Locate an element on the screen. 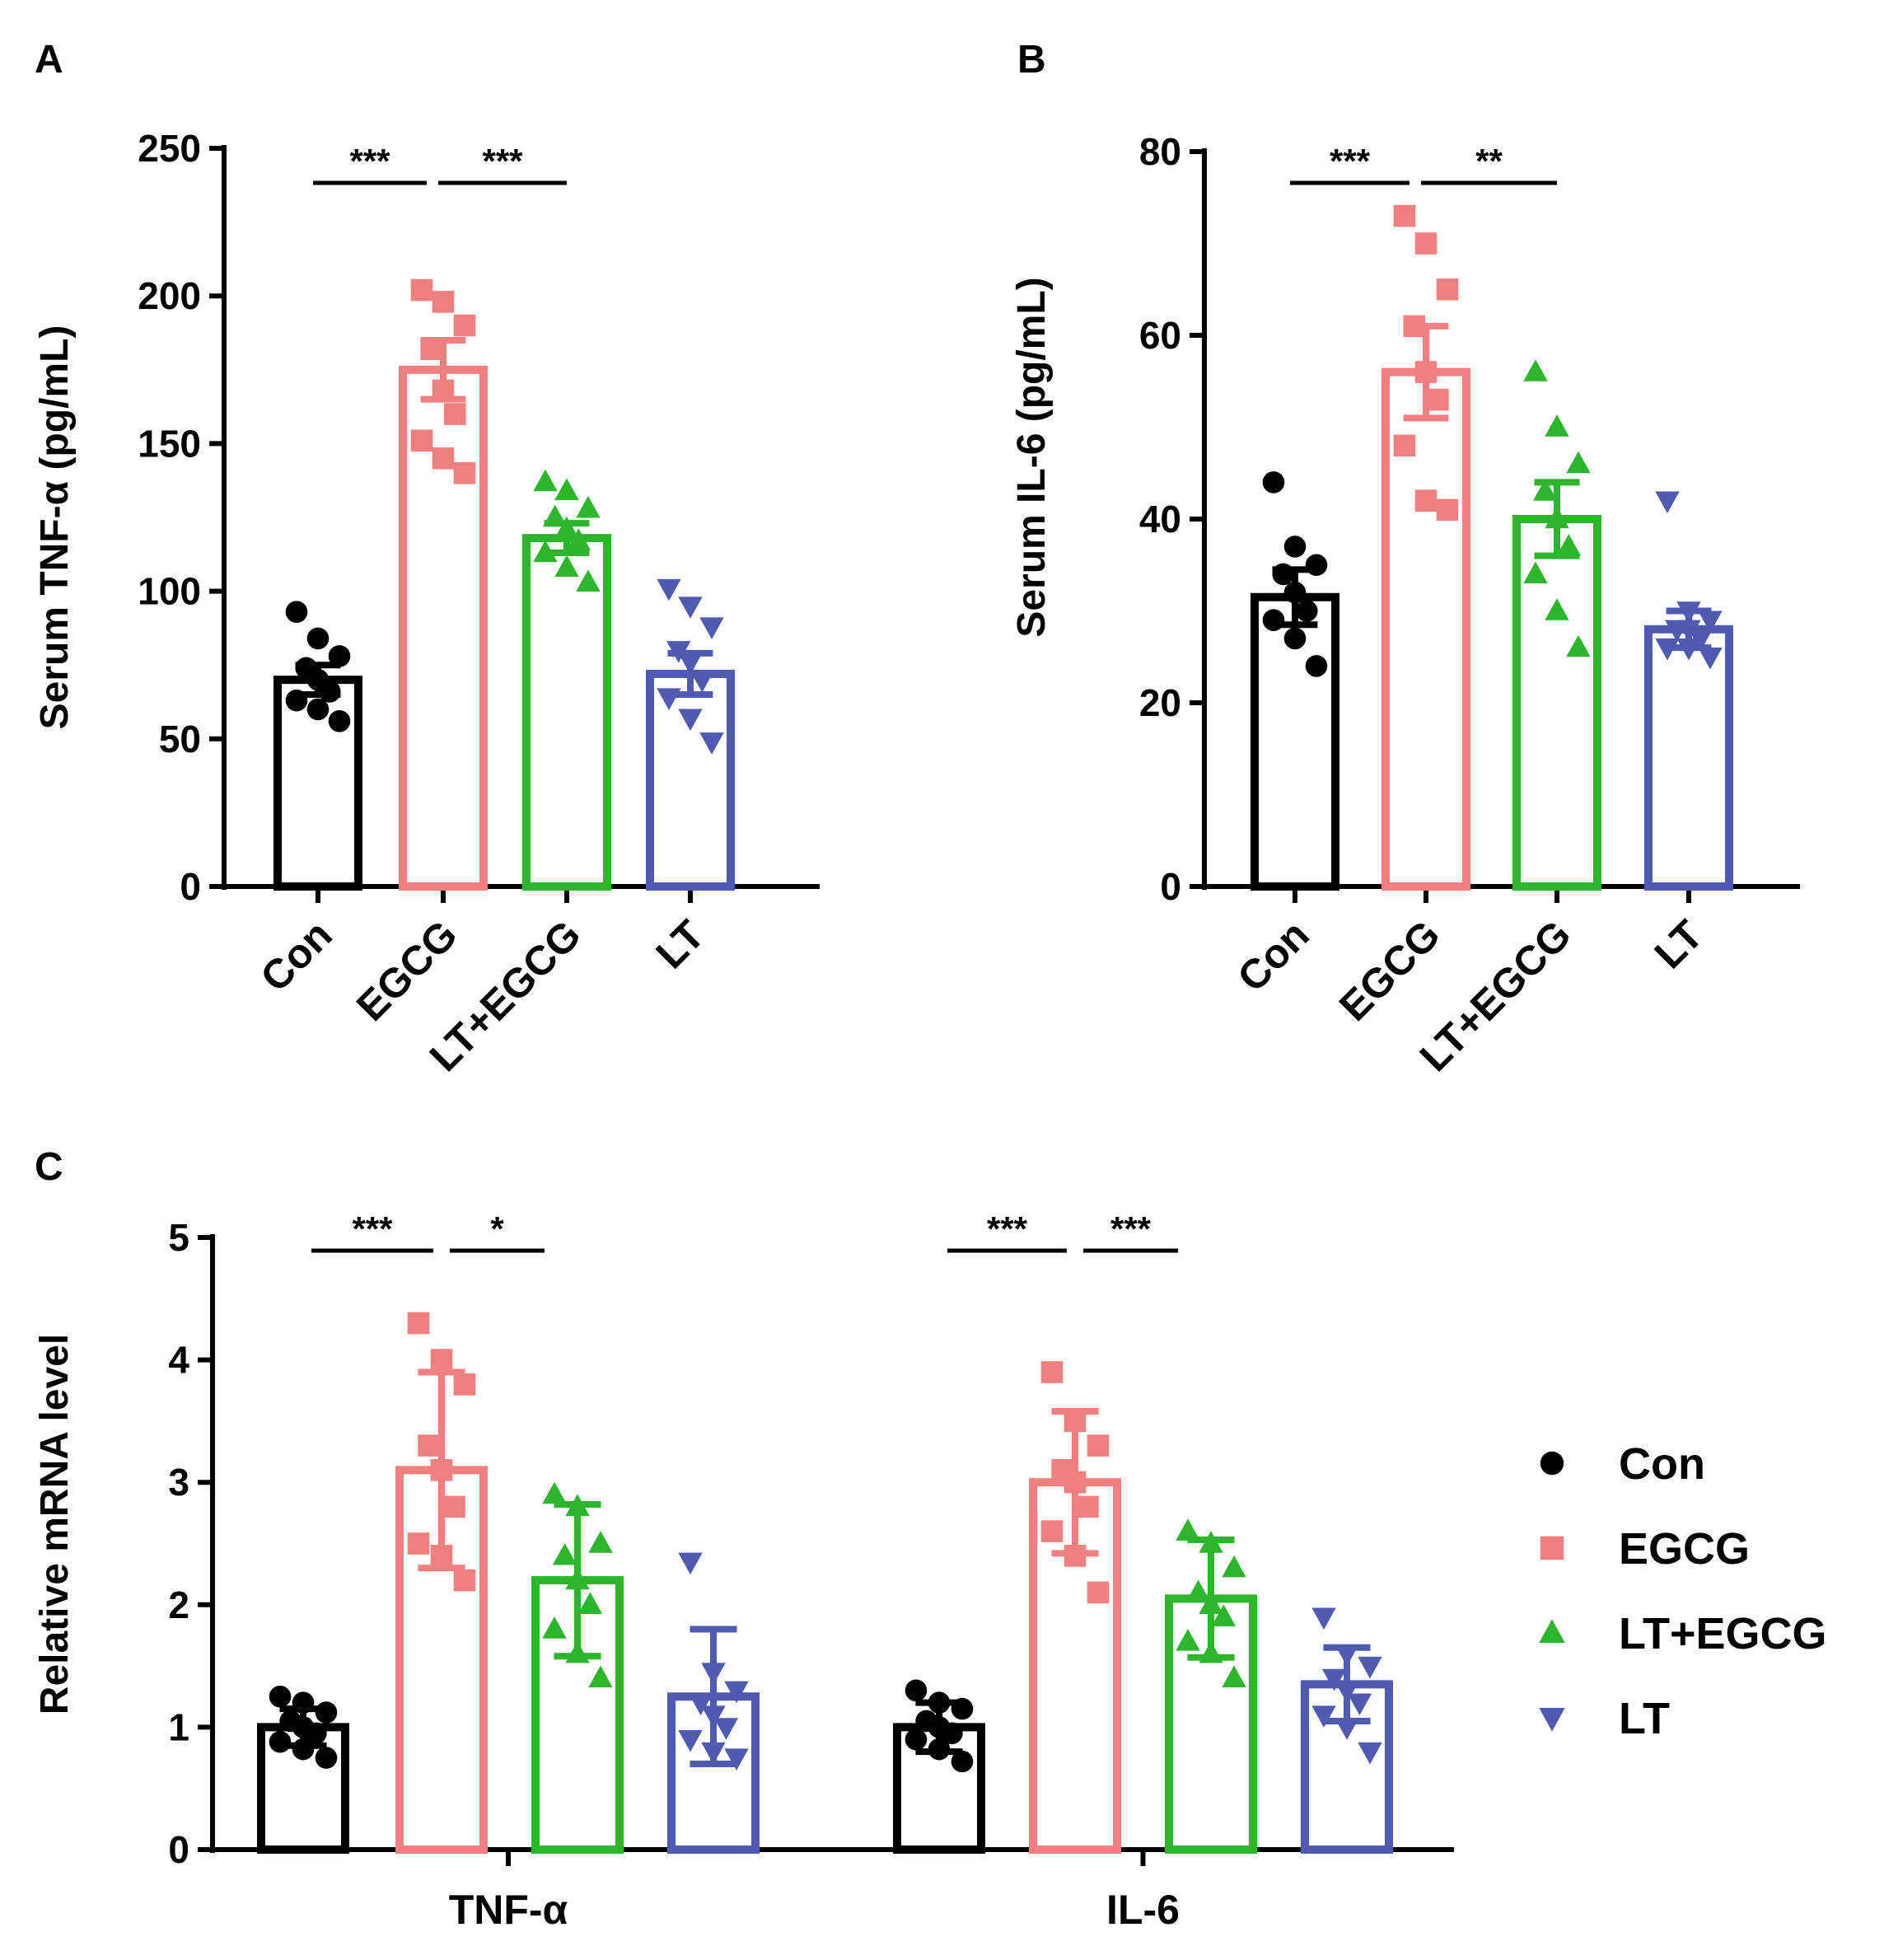 The width and height of the screenshot is (1884, 1960). panel-a-lt-bar is located at coordinates (690, 780).